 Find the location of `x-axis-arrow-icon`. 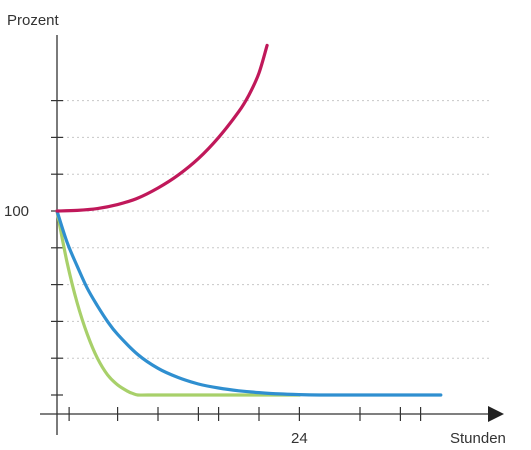

x-axis-arrow-icon is located at coordinates (496, 414).